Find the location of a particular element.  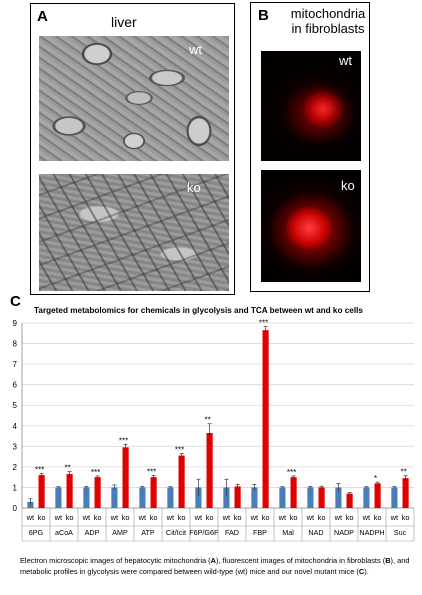

group-label: ATP is located at coordinates (148, 532).